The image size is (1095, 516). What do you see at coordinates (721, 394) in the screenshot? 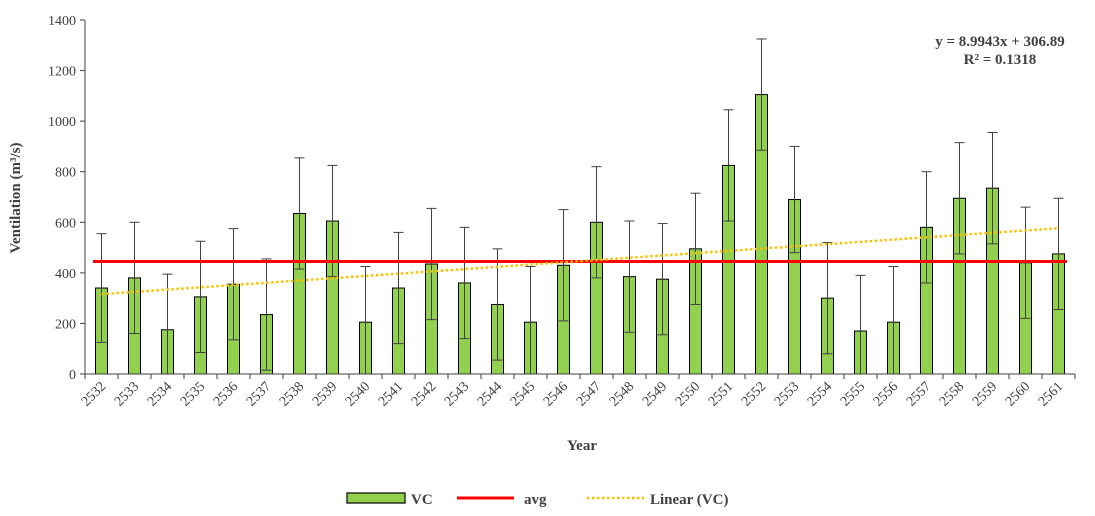
I see `x-tick-label-2551: 2551` at bounding box center [721, 394].